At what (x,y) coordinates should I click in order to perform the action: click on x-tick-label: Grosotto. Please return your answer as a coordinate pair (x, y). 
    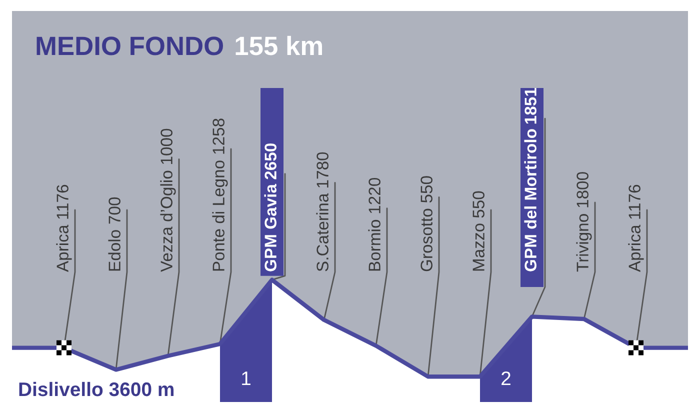
    Looking at the image, I should click on (426, 240).